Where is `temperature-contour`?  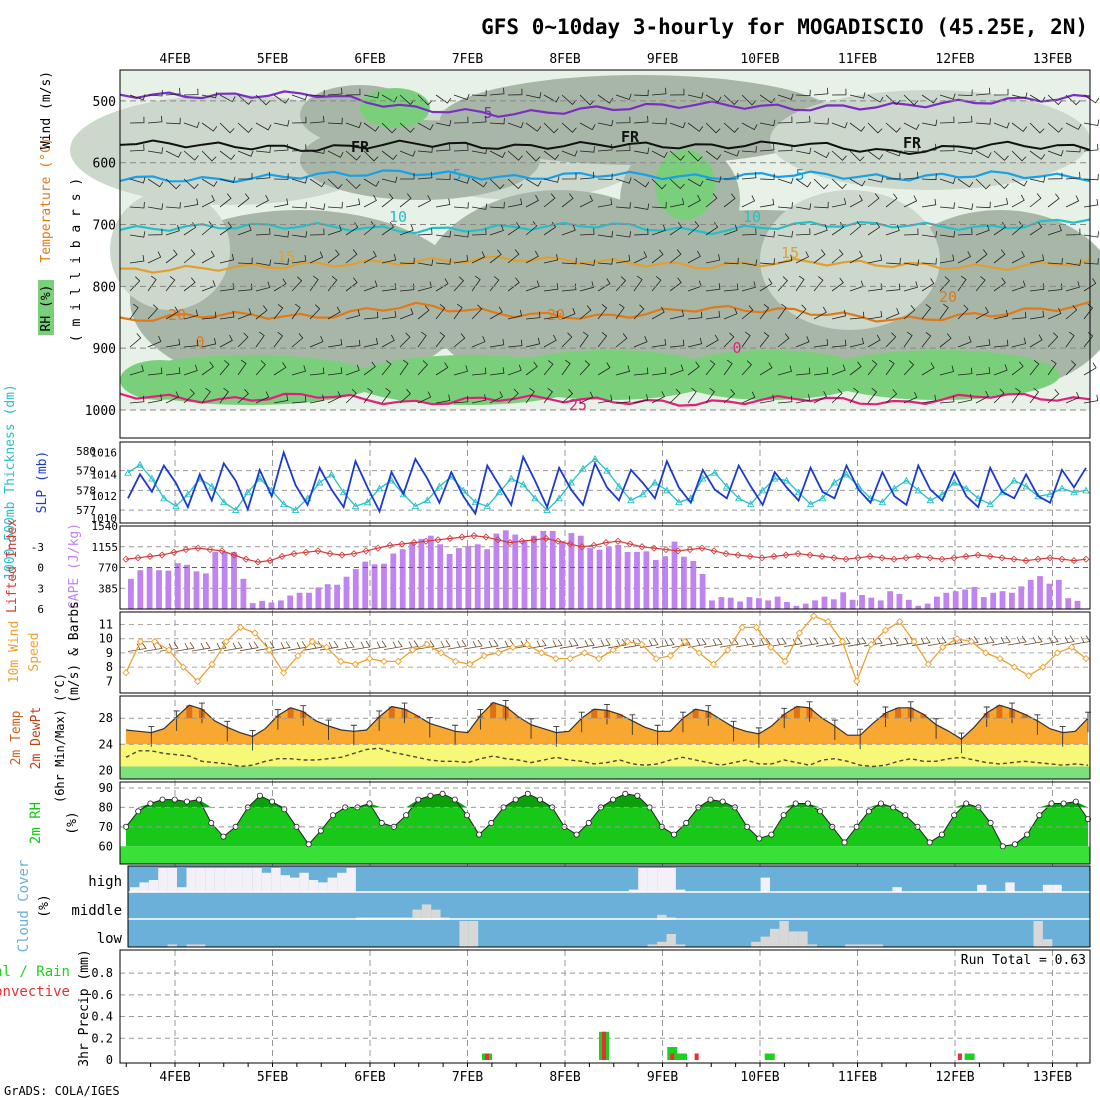 temperature-contour is located at coordinates (605, 264).